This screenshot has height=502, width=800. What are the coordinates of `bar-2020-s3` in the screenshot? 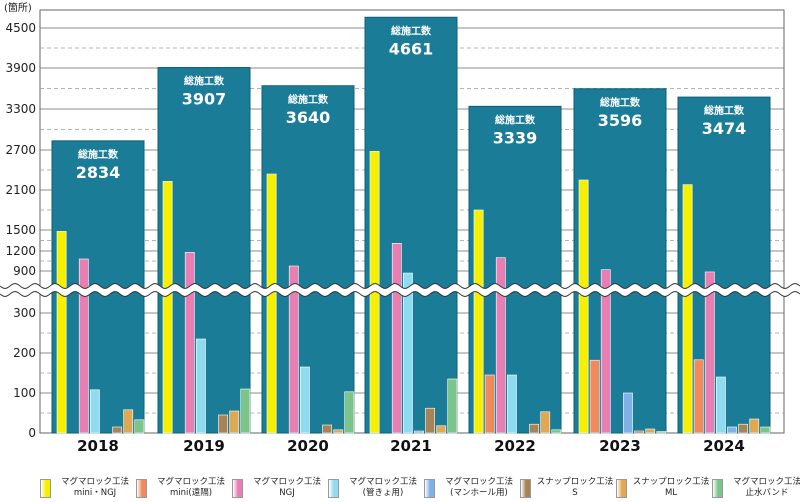 It's located at (304, 400).